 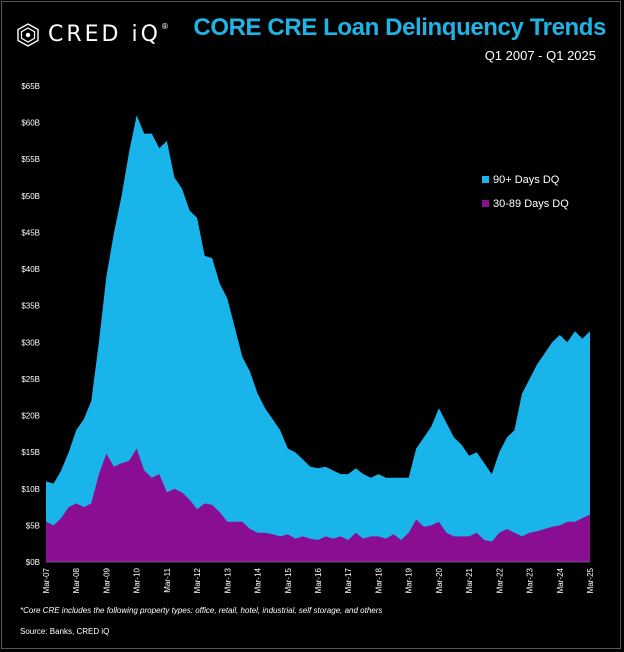 I want to click on x-tick-label: Mar-09, so click(x=106, y=580).